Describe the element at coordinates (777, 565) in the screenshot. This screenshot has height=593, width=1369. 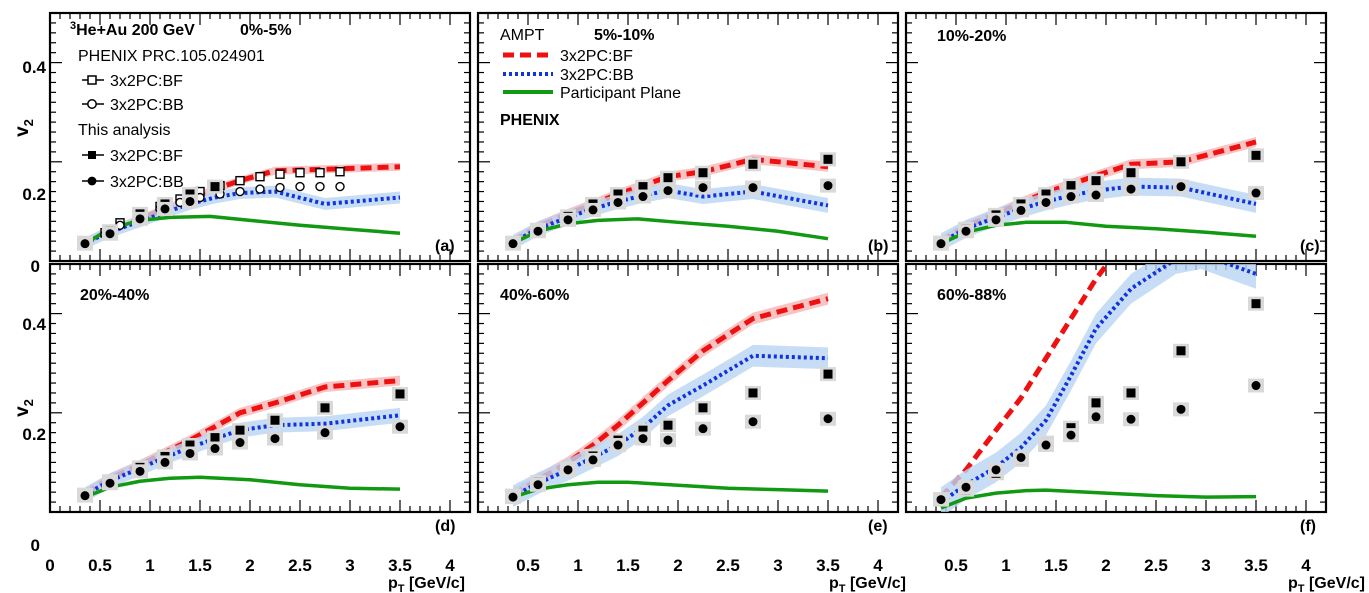
I see `x-tick-label: 3` at that location.